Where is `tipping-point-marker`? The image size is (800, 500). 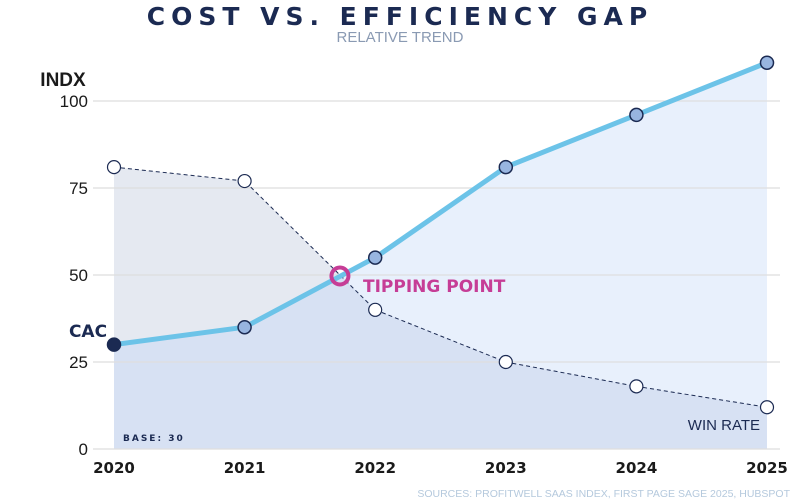
tipping-point-marker is located at coordinates (340, 276).